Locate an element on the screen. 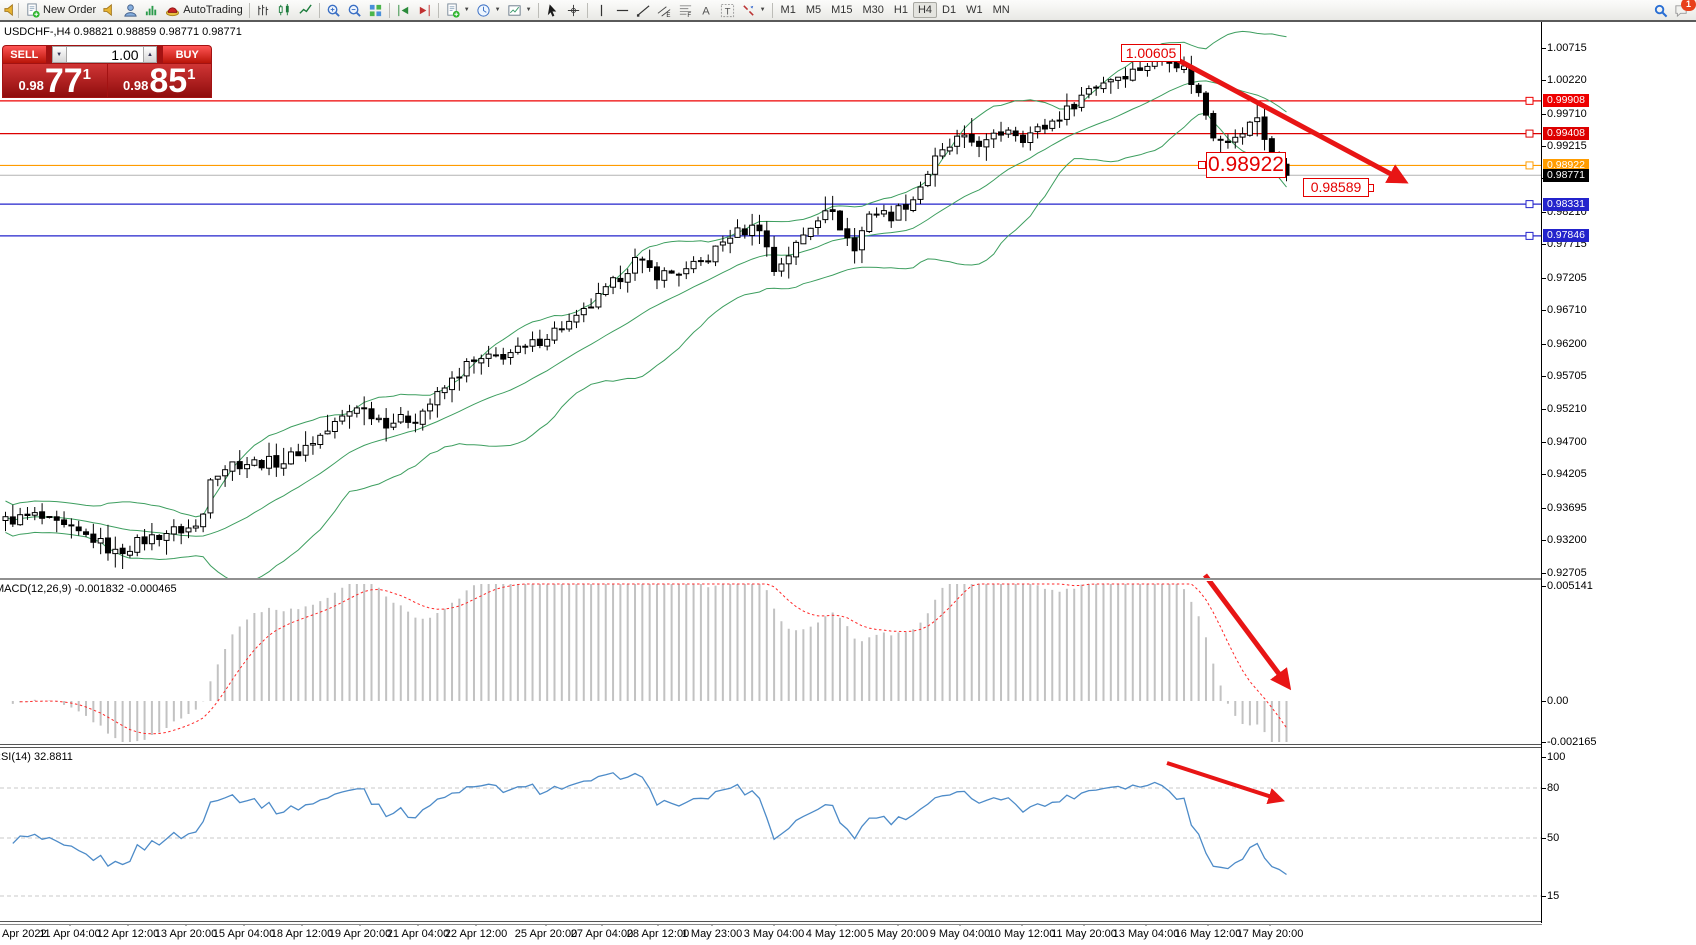 The image size is (1696, 945). clipped-icon is located at coordinates (7, 10).